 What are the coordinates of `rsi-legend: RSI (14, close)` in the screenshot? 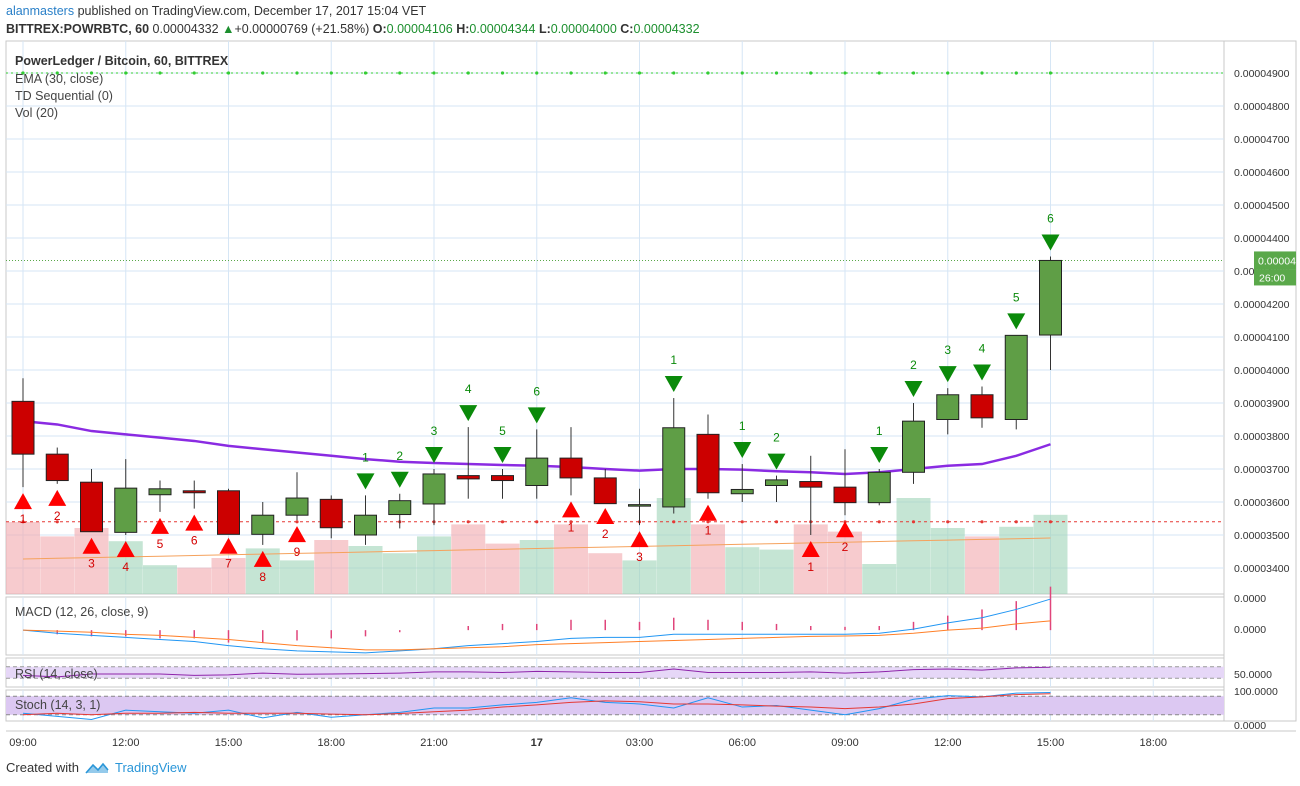 It's located at (56, 674).